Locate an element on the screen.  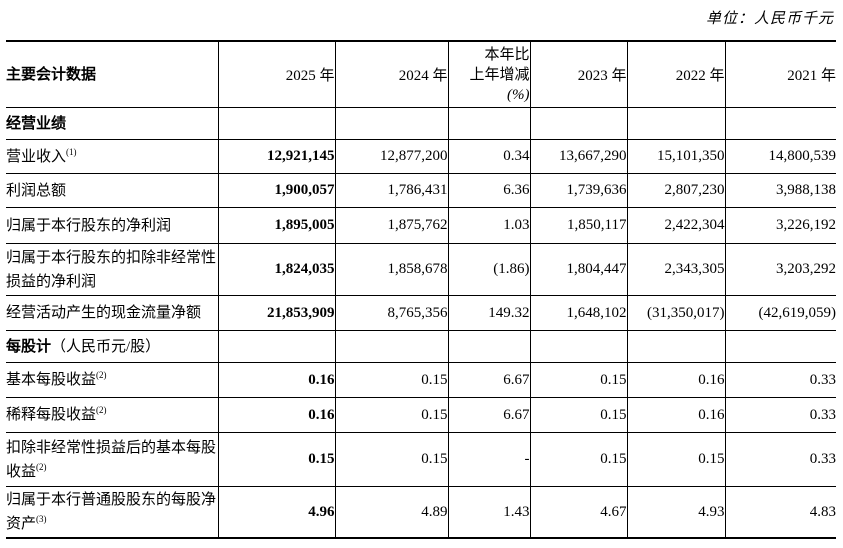
section-row-operating-results: 经营业绩 is located at coordinates (421, 123).